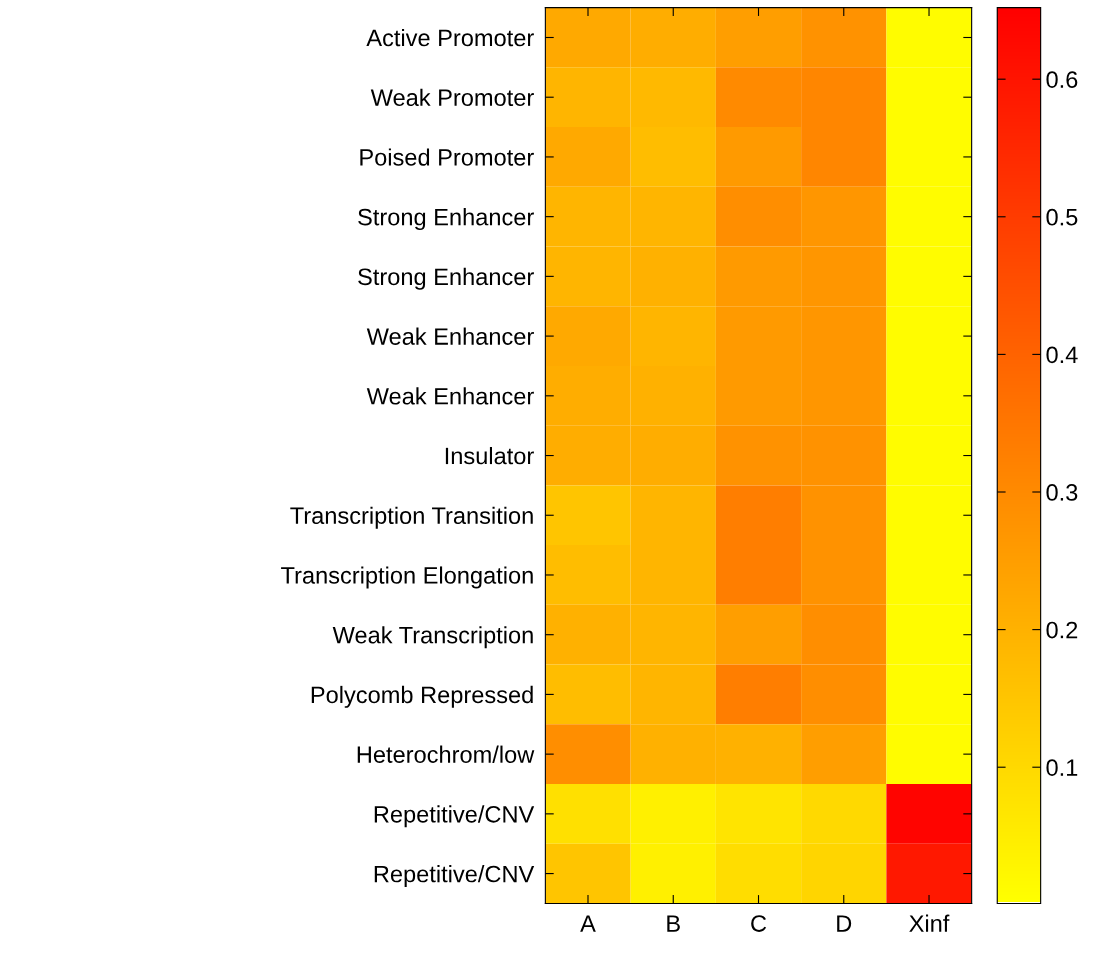  Describe the element at coordinates (759, 923) in the screenshot. I see `x-tick-label: C` at that location.